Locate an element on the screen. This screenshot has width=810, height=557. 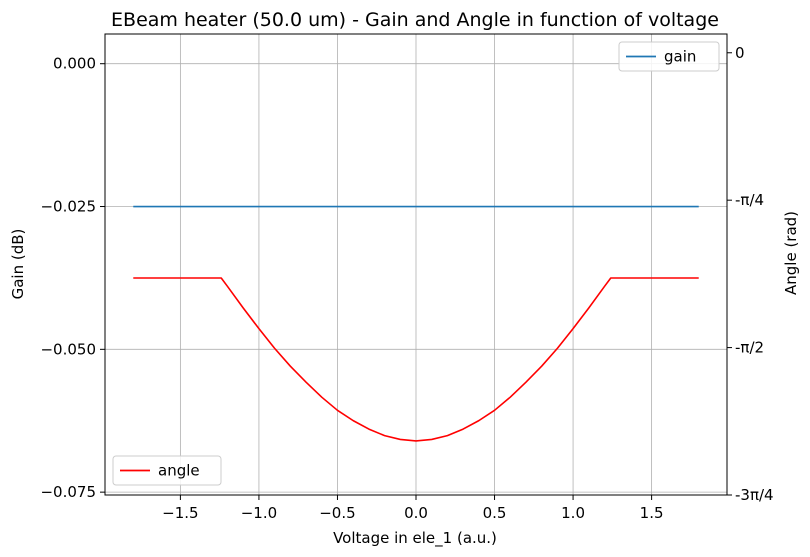
y-tick-label: −0.075 is located at coordinates (68, 492).